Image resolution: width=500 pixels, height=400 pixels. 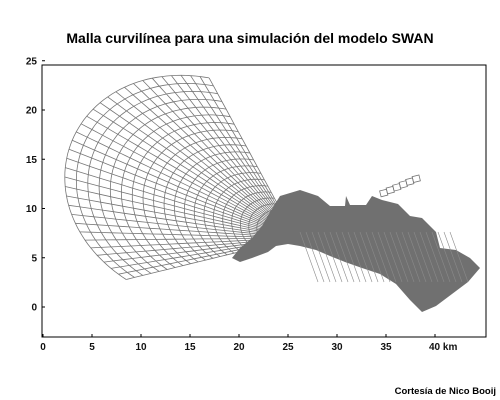 What do you see at coordinates (32, 111) in the screenshot?
I see `y-tick-label: 20` at bounding box center [32, 111].